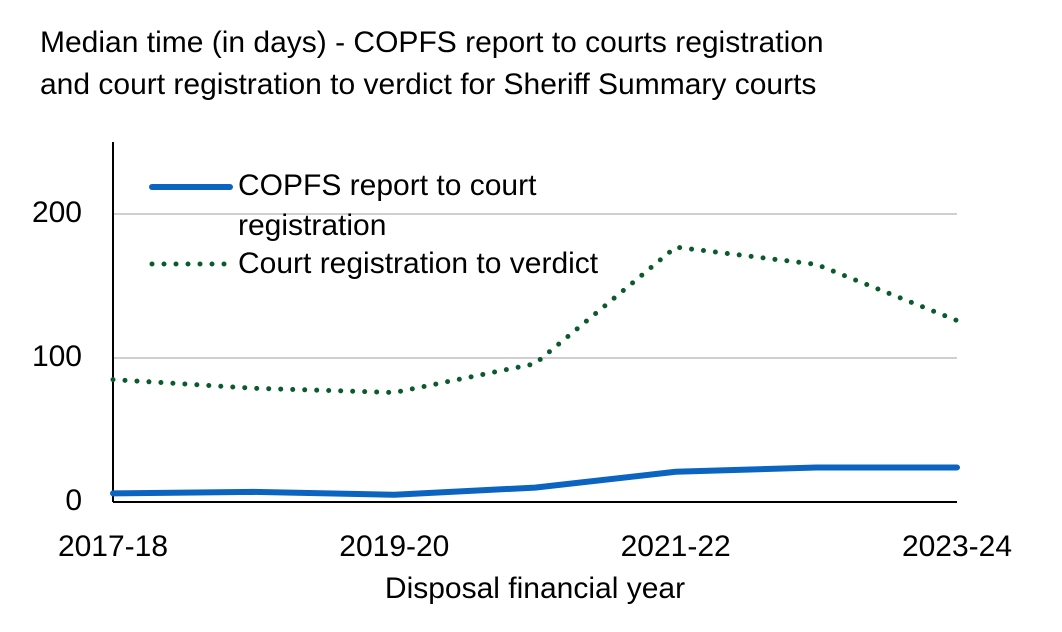 This screenshot has height=632, width=1062. I want to click on x-tick-label: 2019-20, so click(394, 546).